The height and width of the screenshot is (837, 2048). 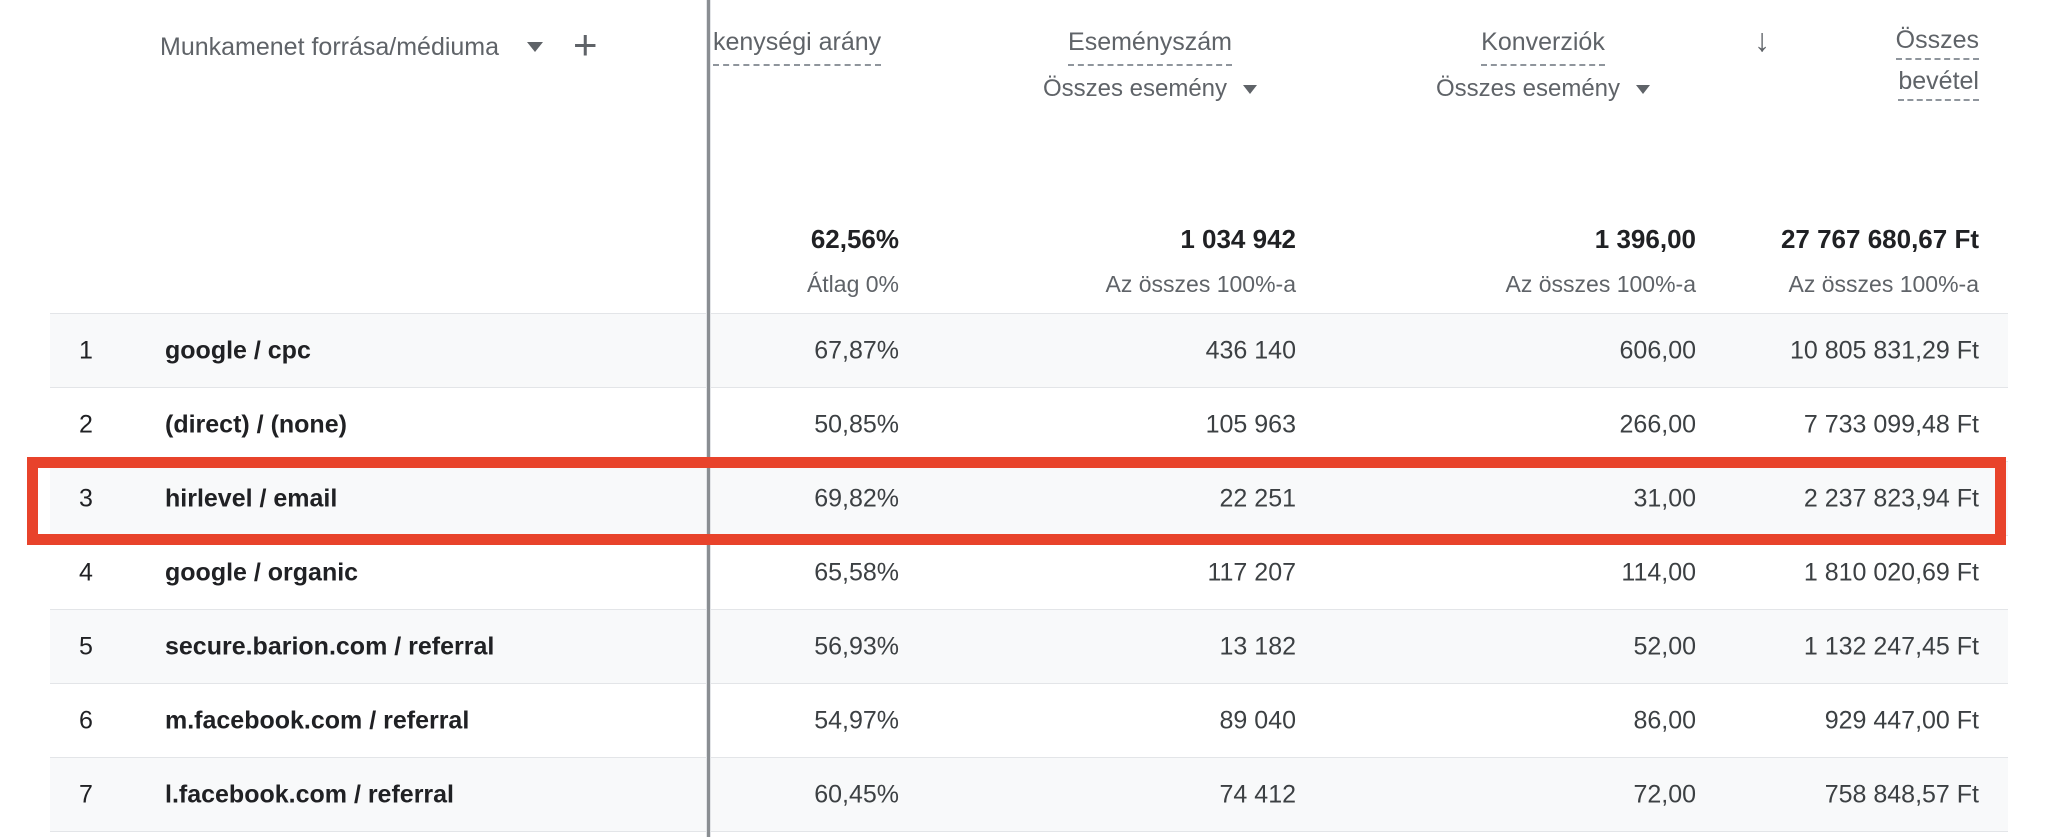 I want to click on cell-revenue: 758 848,57 Ft, so click(x=1901, y=794).